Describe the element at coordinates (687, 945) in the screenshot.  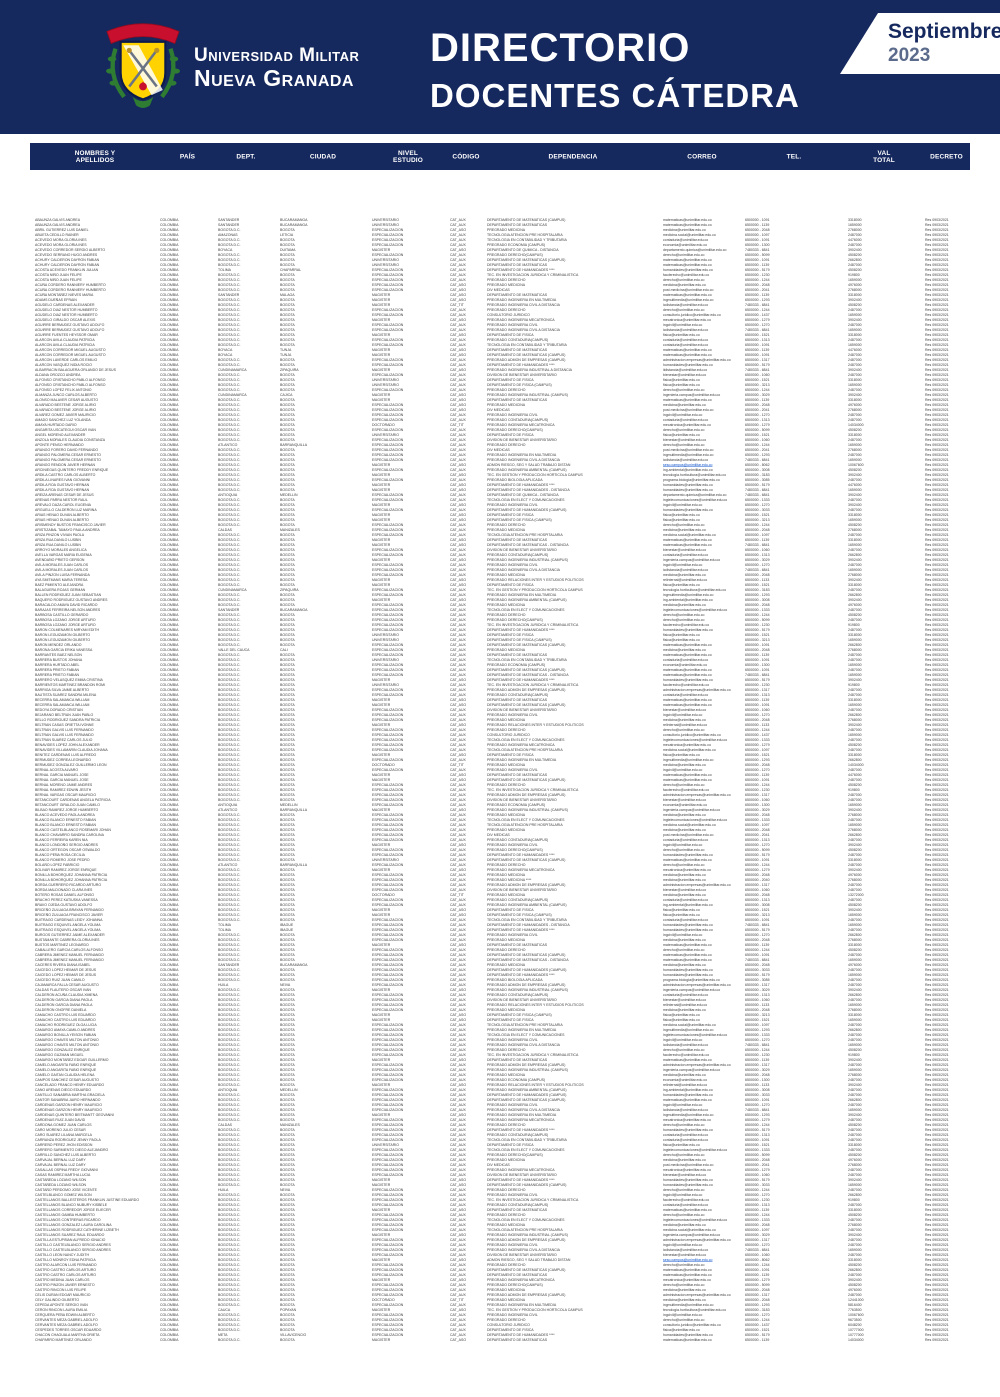
I see `cell-correo: matematicas@unimilitar.edu.co` at that location.